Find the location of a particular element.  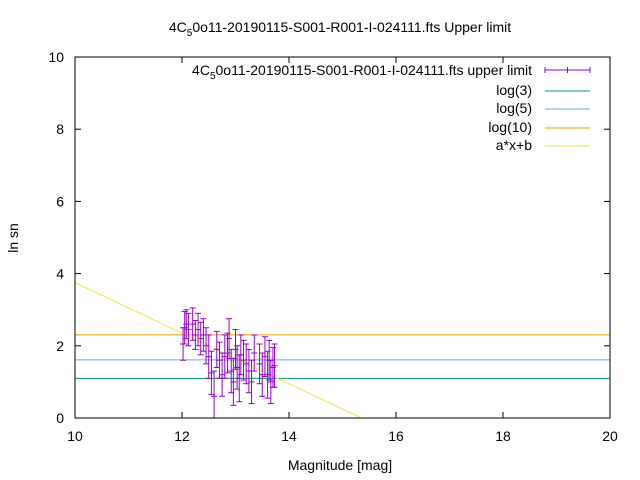

x-axis-label: Magnitude [mag] is located at coordinates (340, 465).